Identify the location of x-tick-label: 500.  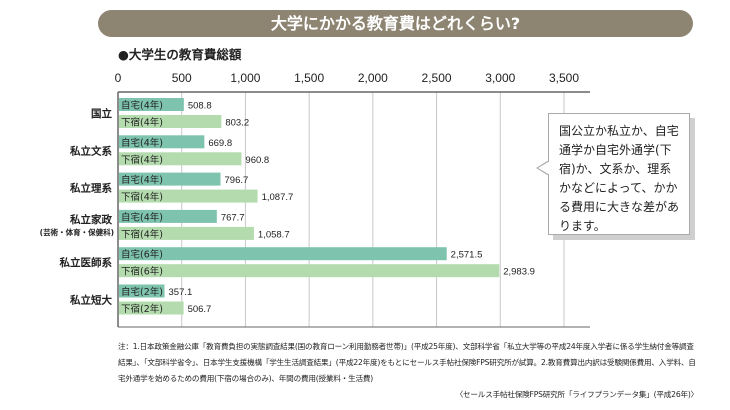
(182, 78).